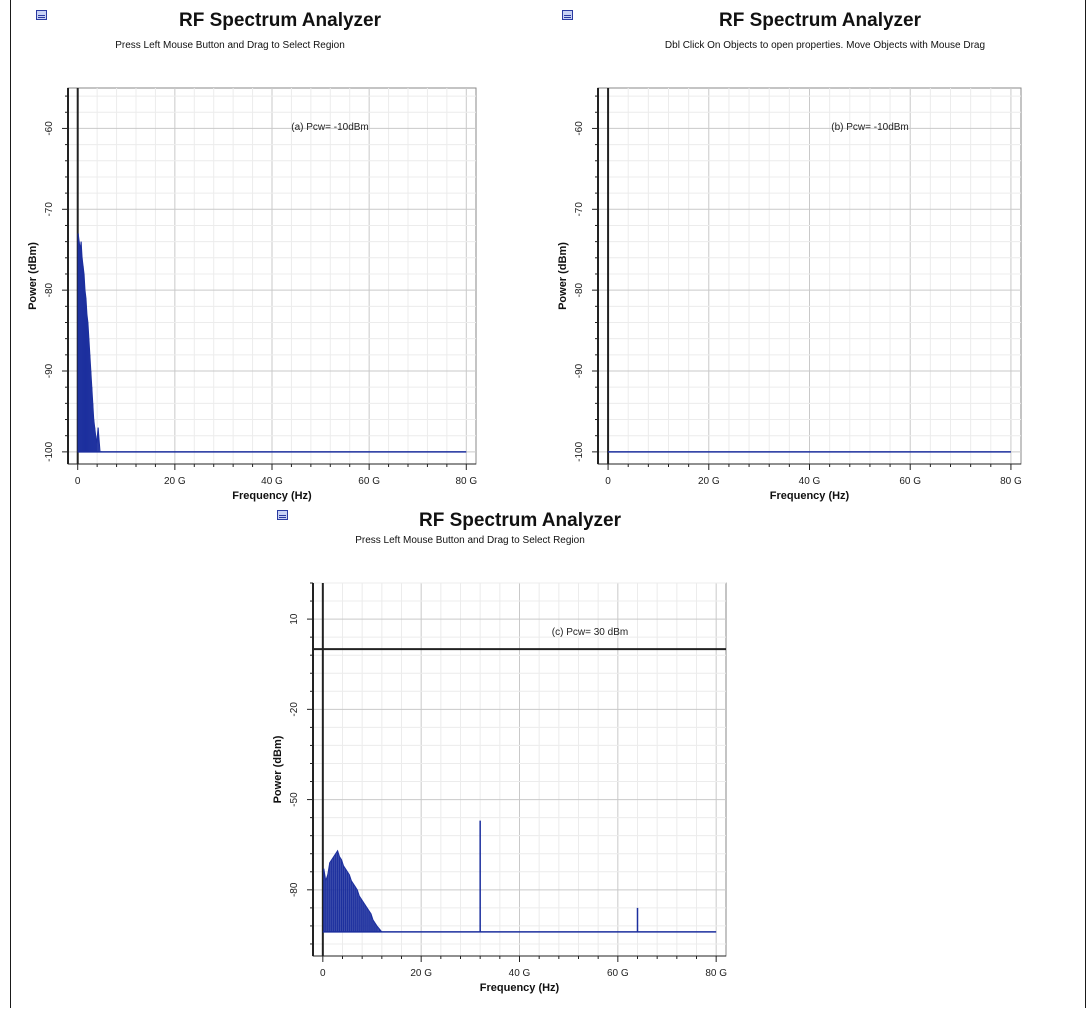 This screenshot has width=1089, height=1010. What do you see at coordinates (294, 619) in the screenshot?
I see `y-tick-label: 10` at bounding box center [294, 619].